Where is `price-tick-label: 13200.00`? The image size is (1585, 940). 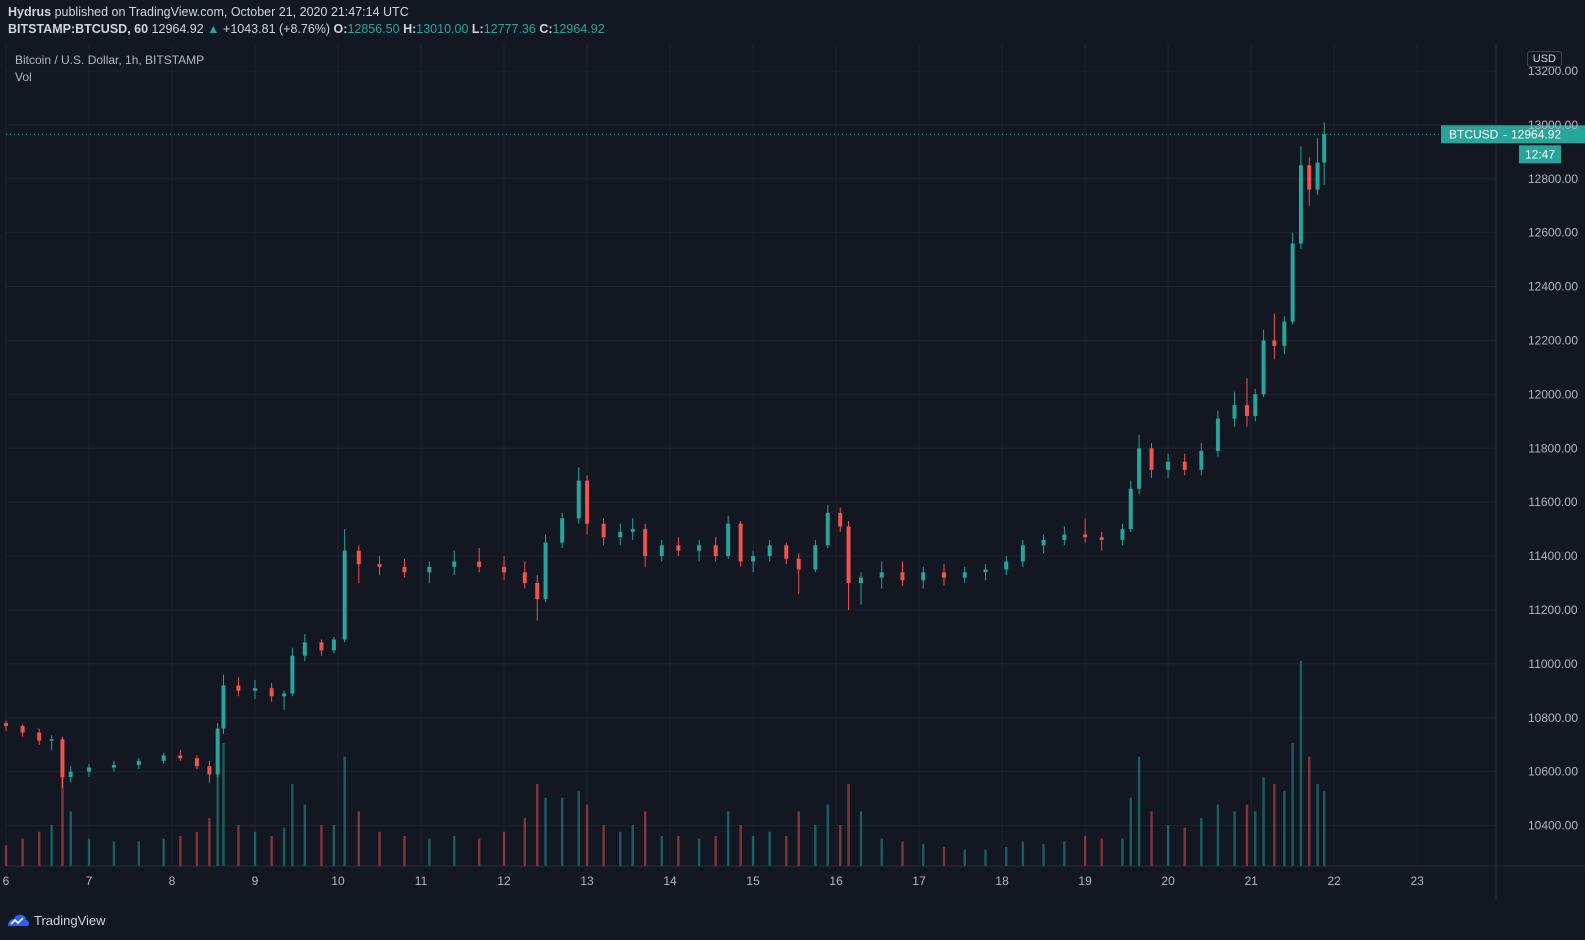 price-tick-label: 13200.00 is located at coordinates (1553, 71).